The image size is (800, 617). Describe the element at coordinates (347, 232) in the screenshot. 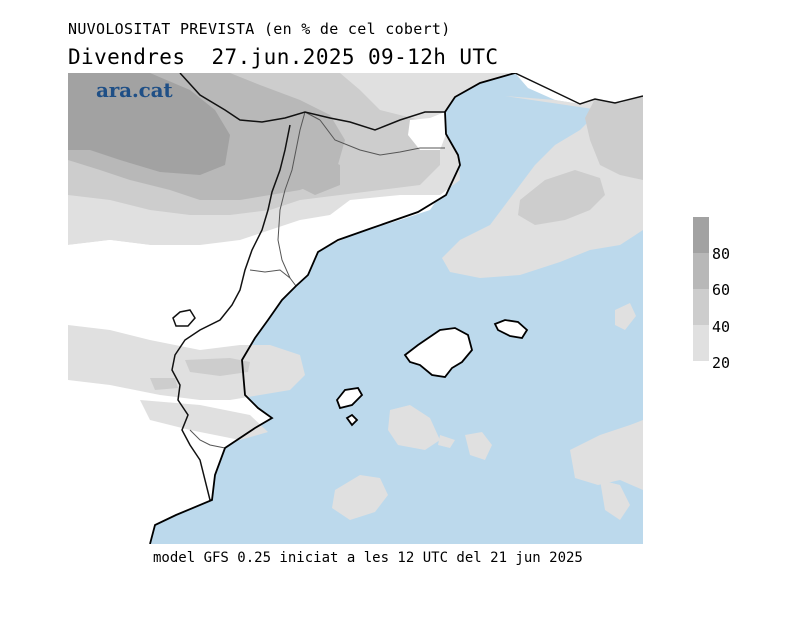

I see `clear-sky-land` at that location.